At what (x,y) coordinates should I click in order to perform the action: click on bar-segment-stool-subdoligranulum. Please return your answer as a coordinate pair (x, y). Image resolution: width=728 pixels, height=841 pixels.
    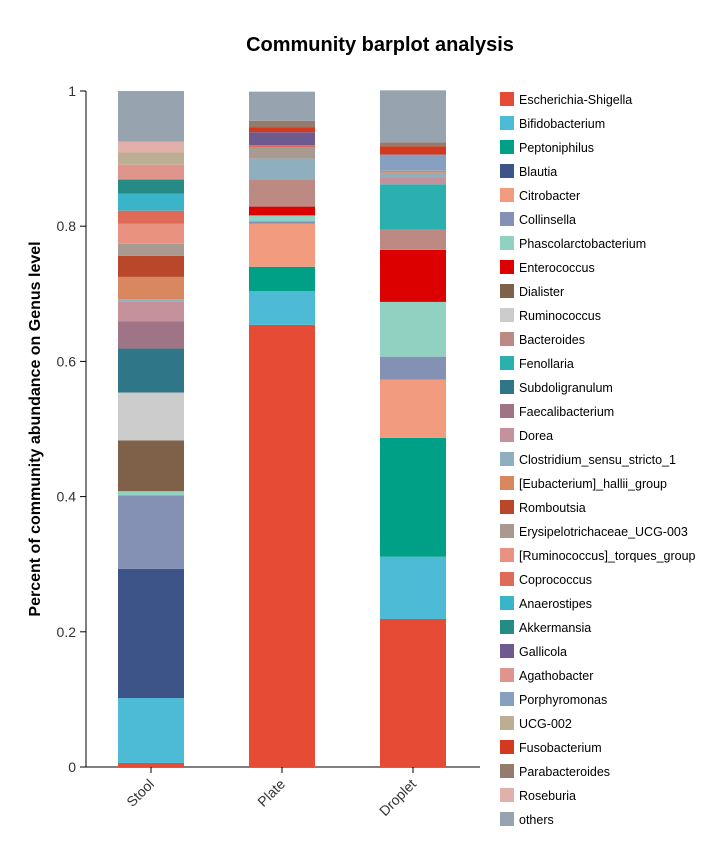
    Looking at the image, I should click on (151, 370).